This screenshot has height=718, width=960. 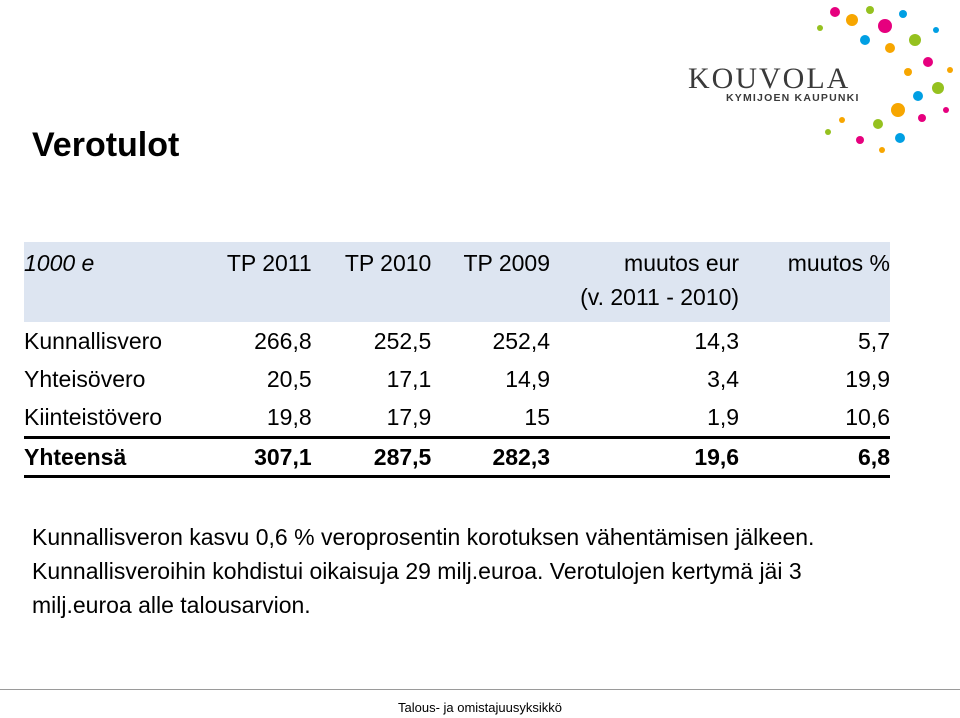 I want to click on cell-tp2010: 17,1, so click(x=409, y=378).